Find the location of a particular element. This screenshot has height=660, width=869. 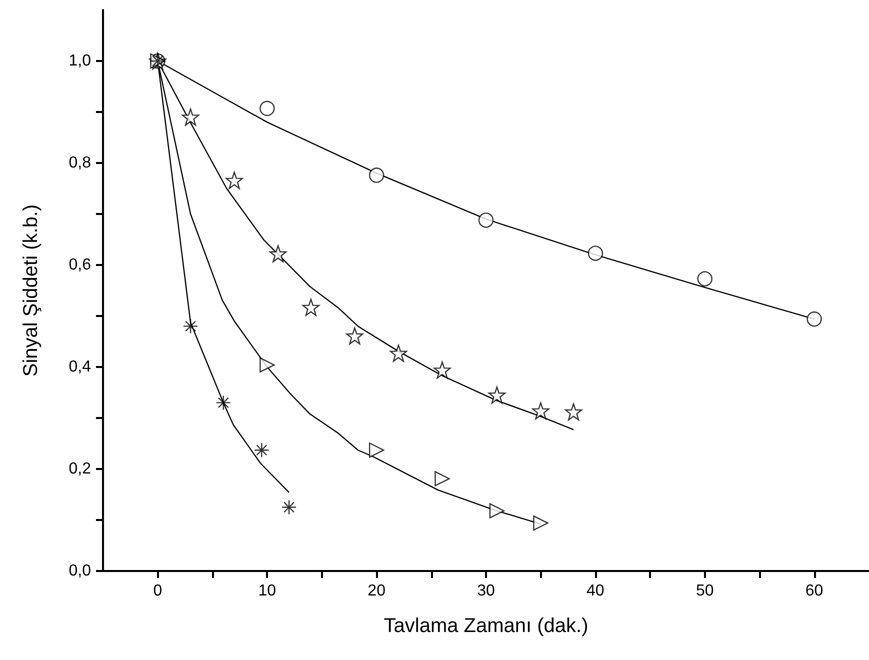

x-tick-label: 0 is located at coordinates (157, 591).